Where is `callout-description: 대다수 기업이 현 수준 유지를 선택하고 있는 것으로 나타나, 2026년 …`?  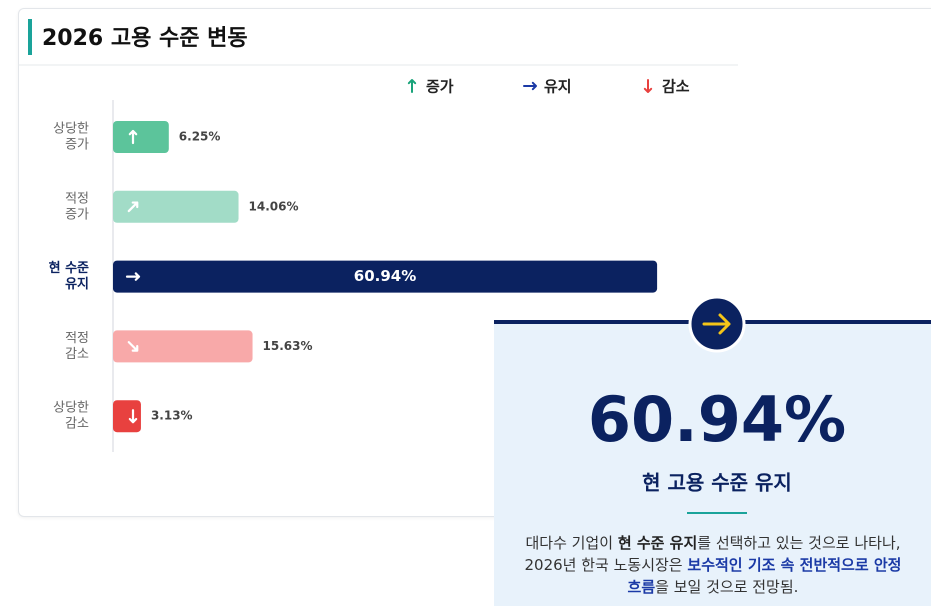
callout-description: 대다수 기업이 현 수준 유지를 선택하고 있는 것으로 나타나, 2026년 … is located at coordinates (713, 565).